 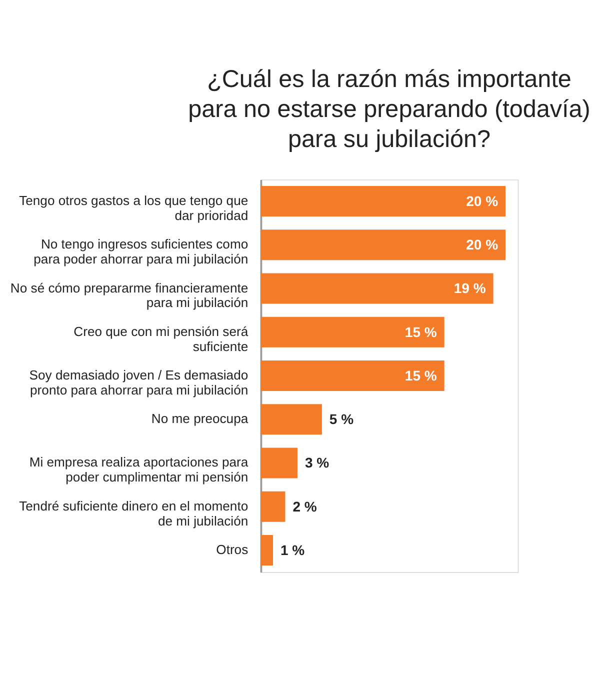 What do you see at coordinates (293, 550) in the screenshot?
I see `data-label: 1 %` at bounding box center [293, 550].